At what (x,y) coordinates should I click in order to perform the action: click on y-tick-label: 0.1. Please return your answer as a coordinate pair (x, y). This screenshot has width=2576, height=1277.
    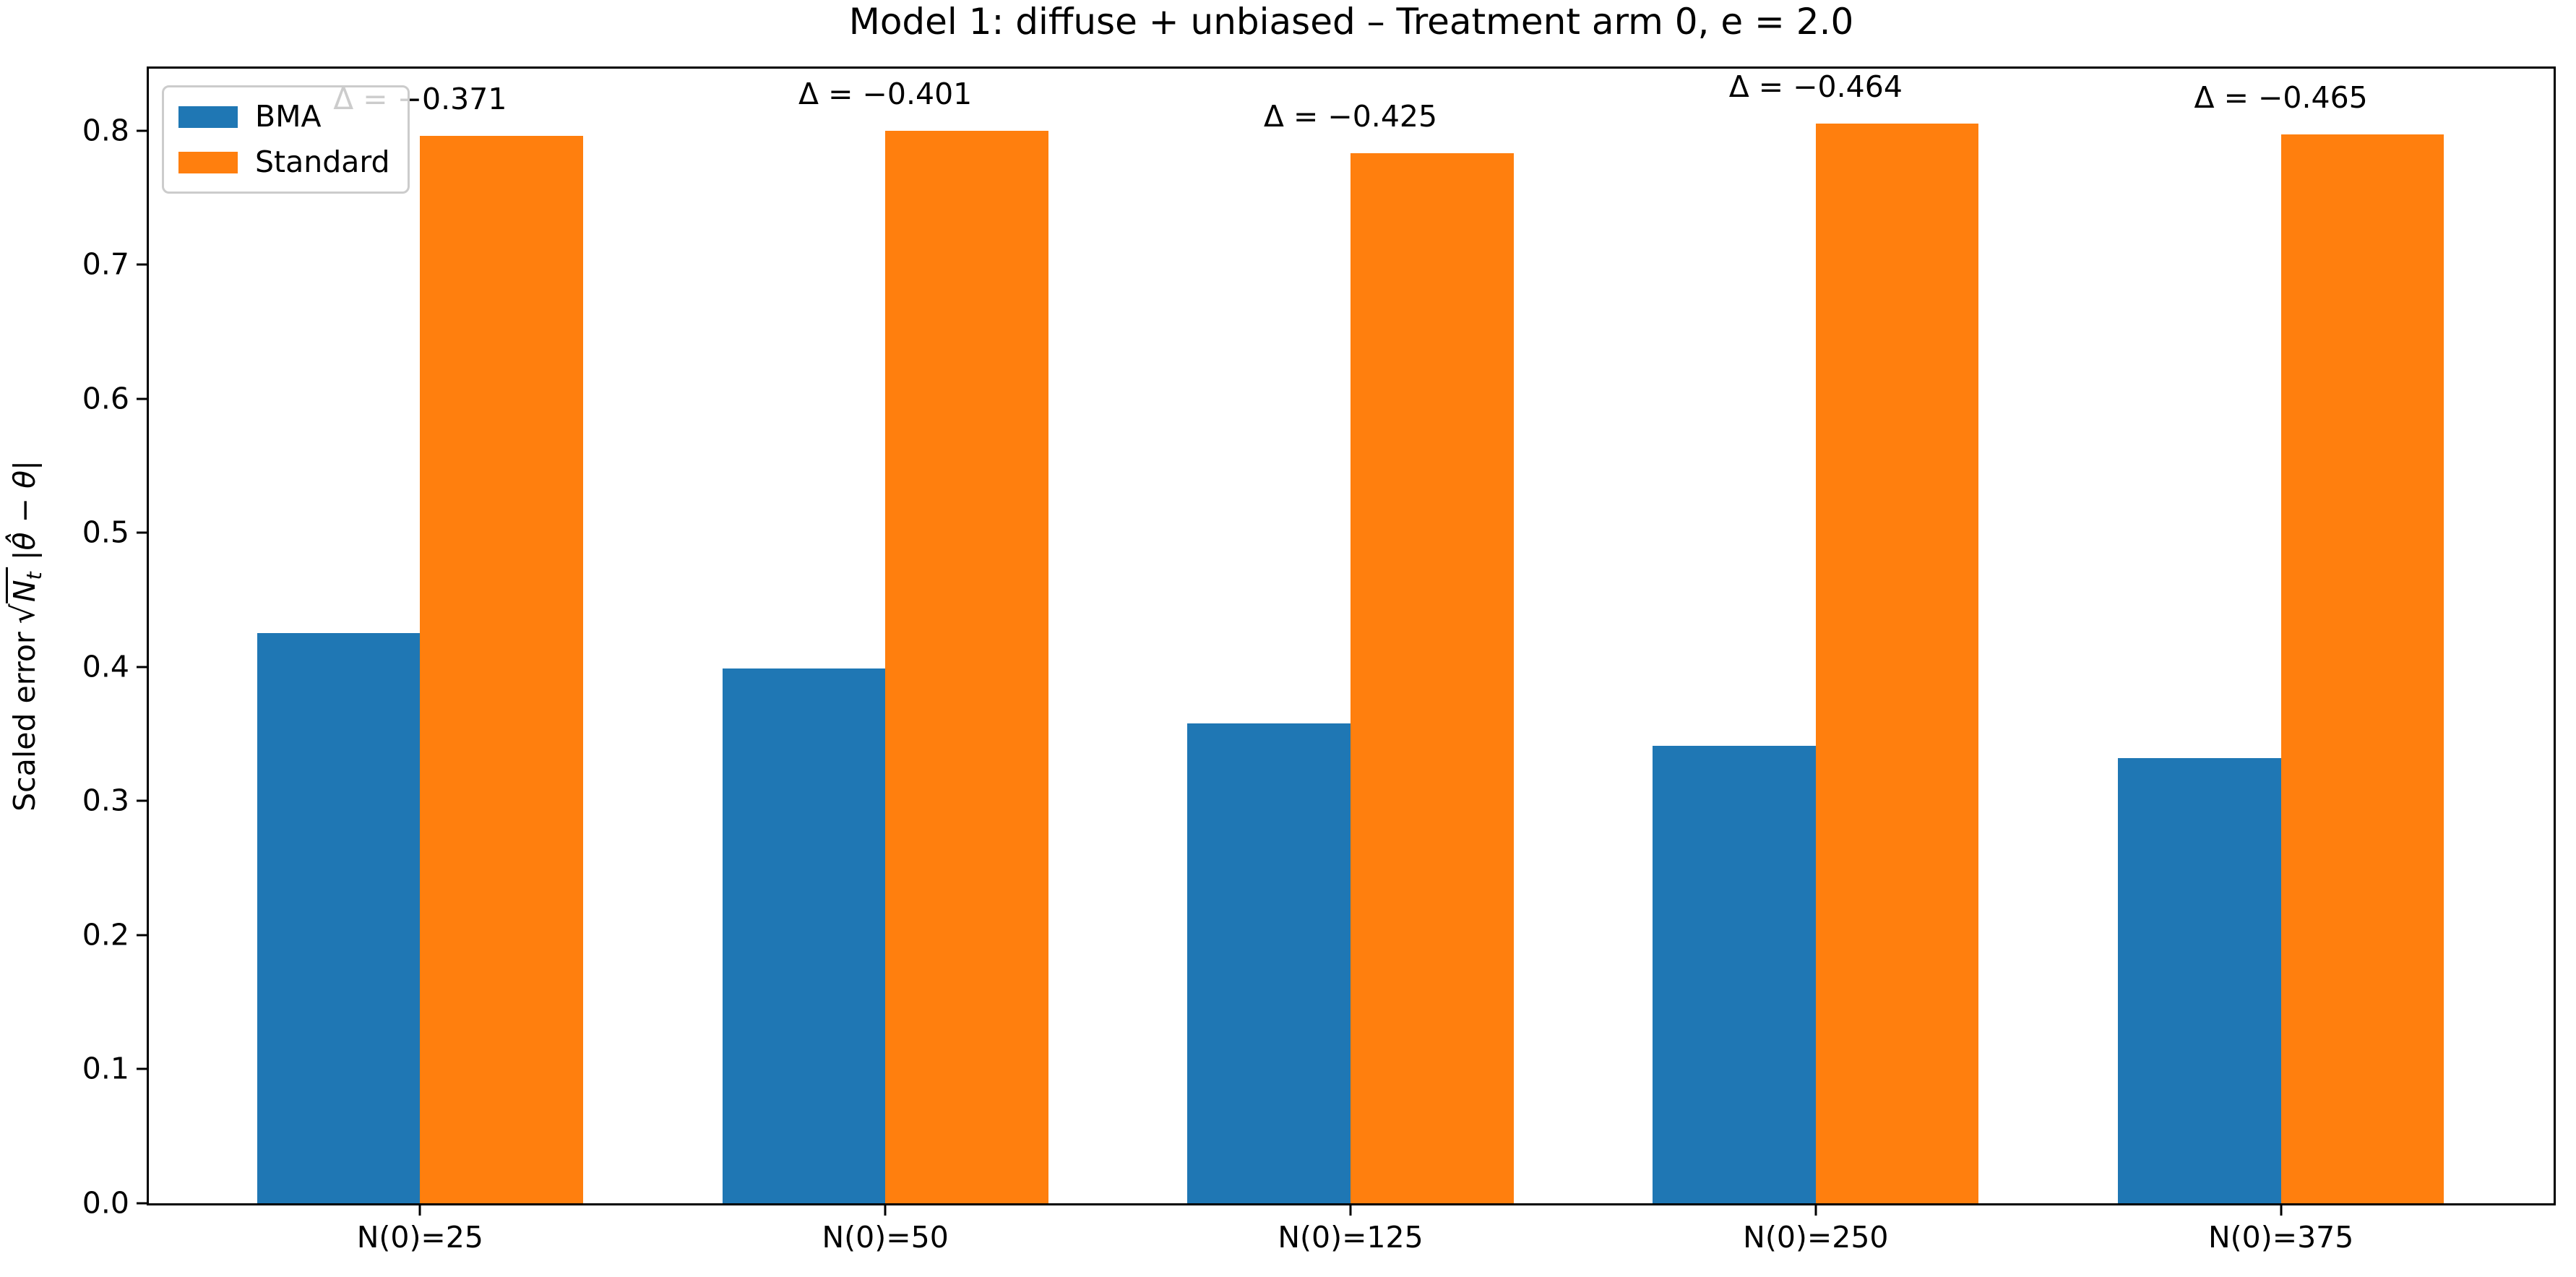
    Looking at the image, I should click on (105, 1068).